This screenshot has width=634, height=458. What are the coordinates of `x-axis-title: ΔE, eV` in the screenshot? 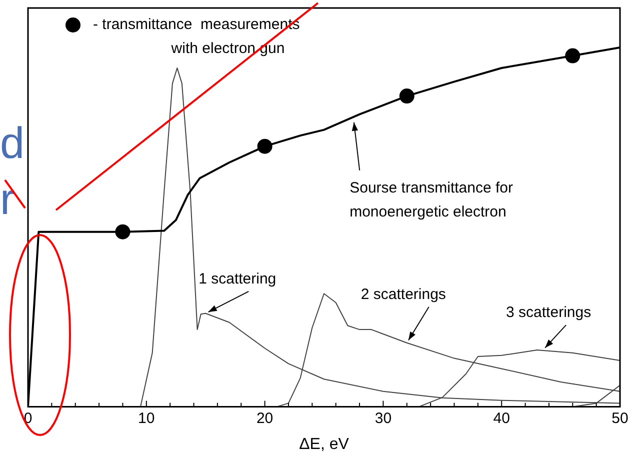 It's located at (324, 444).